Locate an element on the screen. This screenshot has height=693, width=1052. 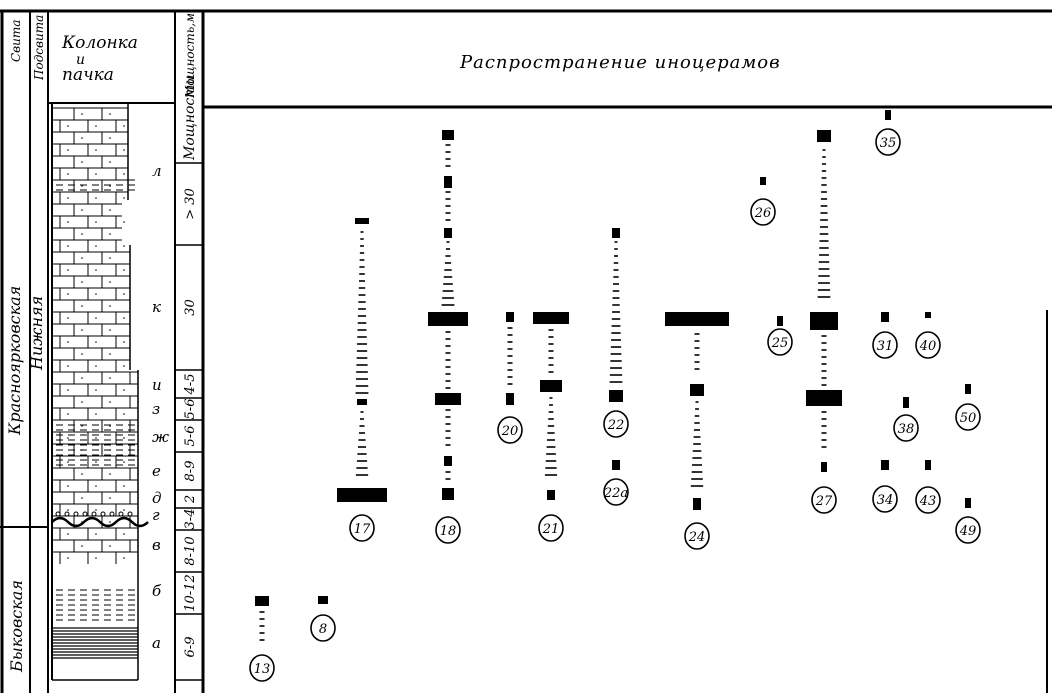
taxon-label: 8 is located at coordinates (323, 629).